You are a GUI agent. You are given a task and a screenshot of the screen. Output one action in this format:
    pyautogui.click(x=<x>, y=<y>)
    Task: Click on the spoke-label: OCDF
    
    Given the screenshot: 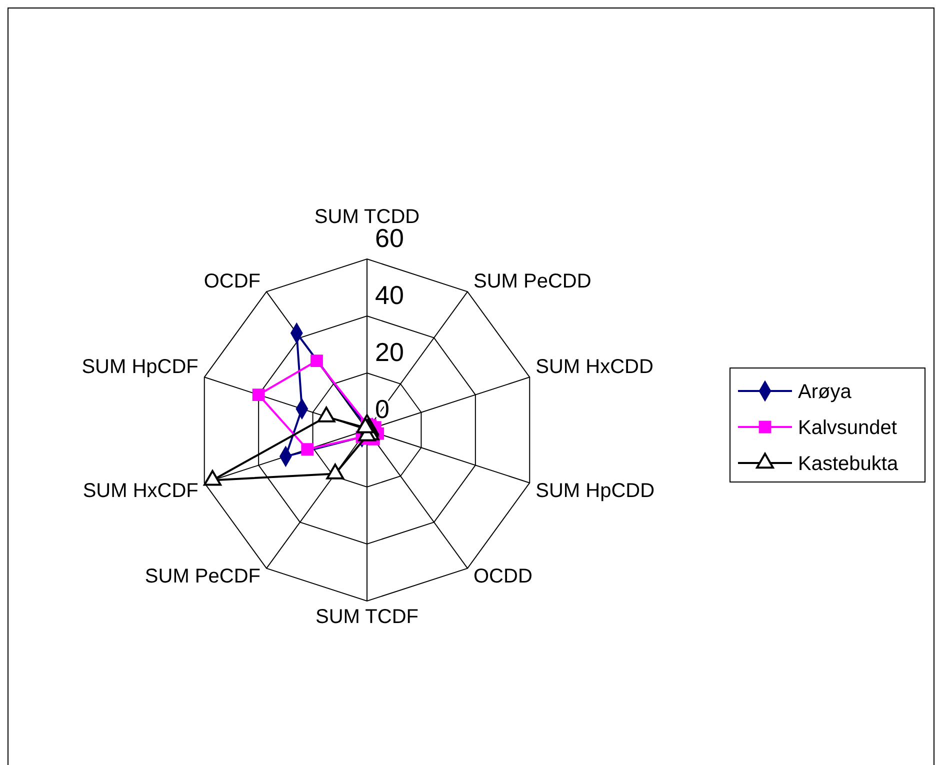 What is the action you would take?
    pyautogui.click(x=232, y=281)
    